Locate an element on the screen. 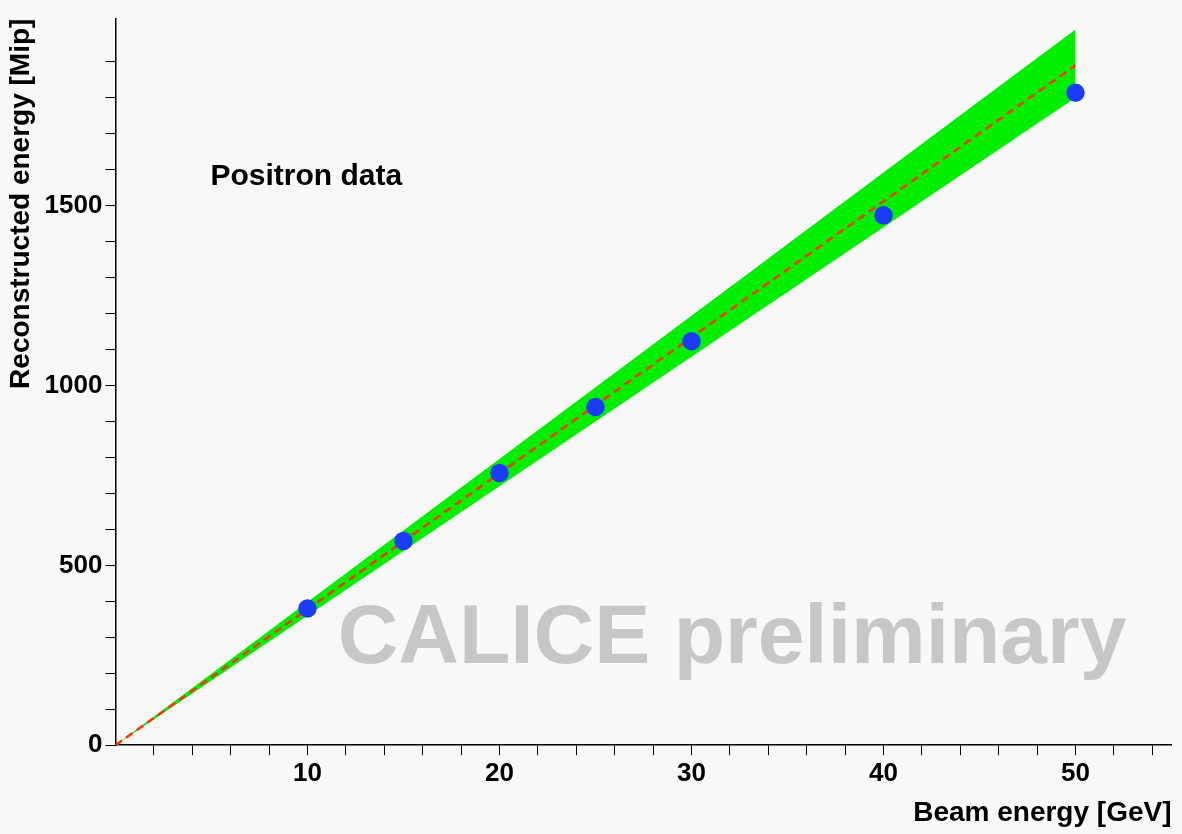  y-tick-label: 0 is located at coordinates (95, 743).